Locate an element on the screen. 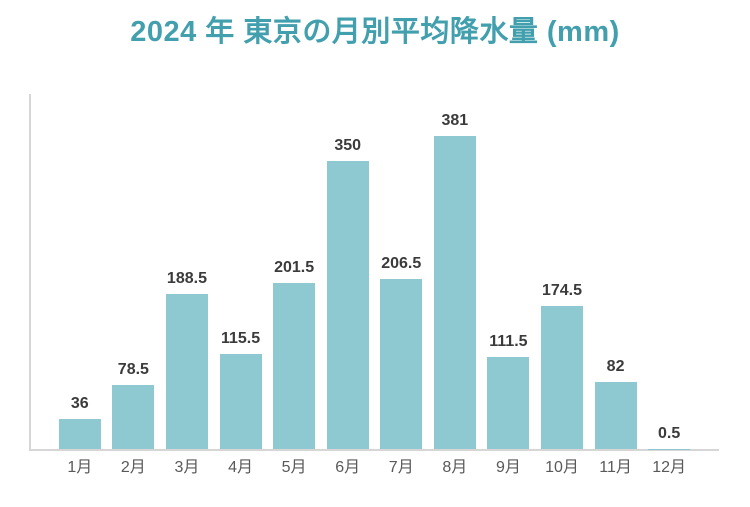  bar-8月 is located at coordinates (454, 292).